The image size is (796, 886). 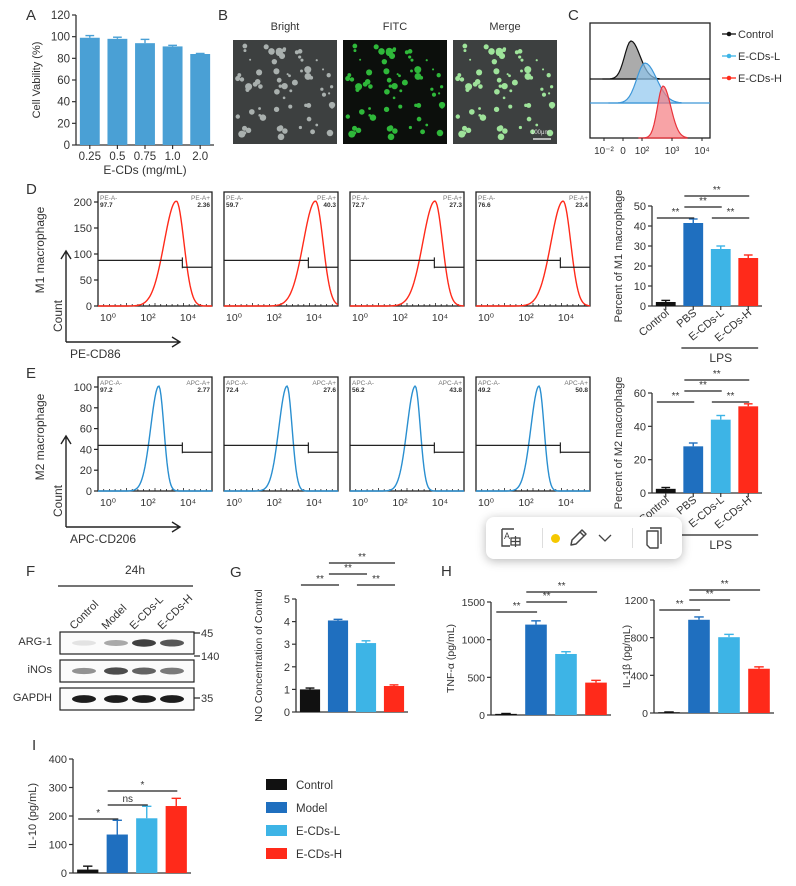 What do you see at coordinates (450, 383) in the screenshot?
I see `gate-positive-label: APC-A+` at bounding box center [450, 383].